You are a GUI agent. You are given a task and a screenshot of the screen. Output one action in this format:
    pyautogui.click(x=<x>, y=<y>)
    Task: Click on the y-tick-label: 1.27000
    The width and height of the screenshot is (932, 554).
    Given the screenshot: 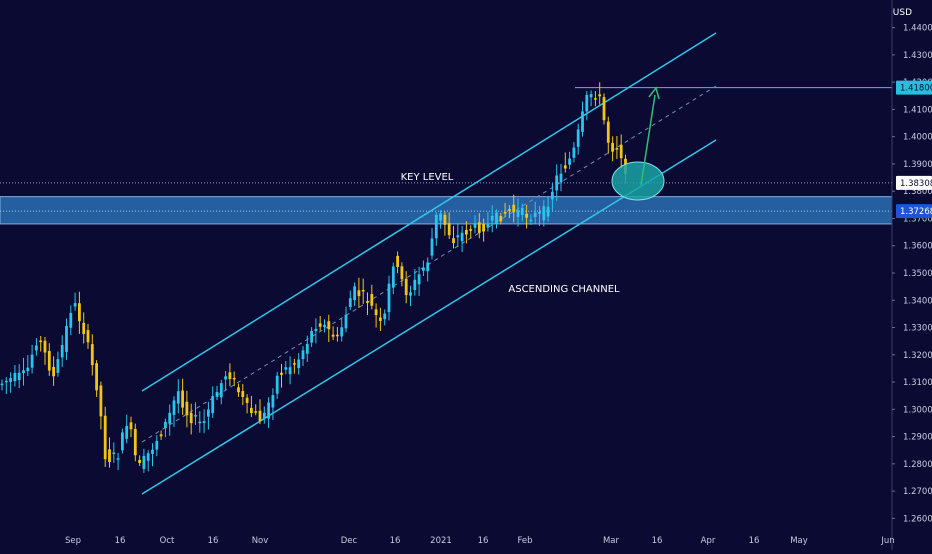 What is the action you would take?
    pyautogui.click(x=917, y=492)
    